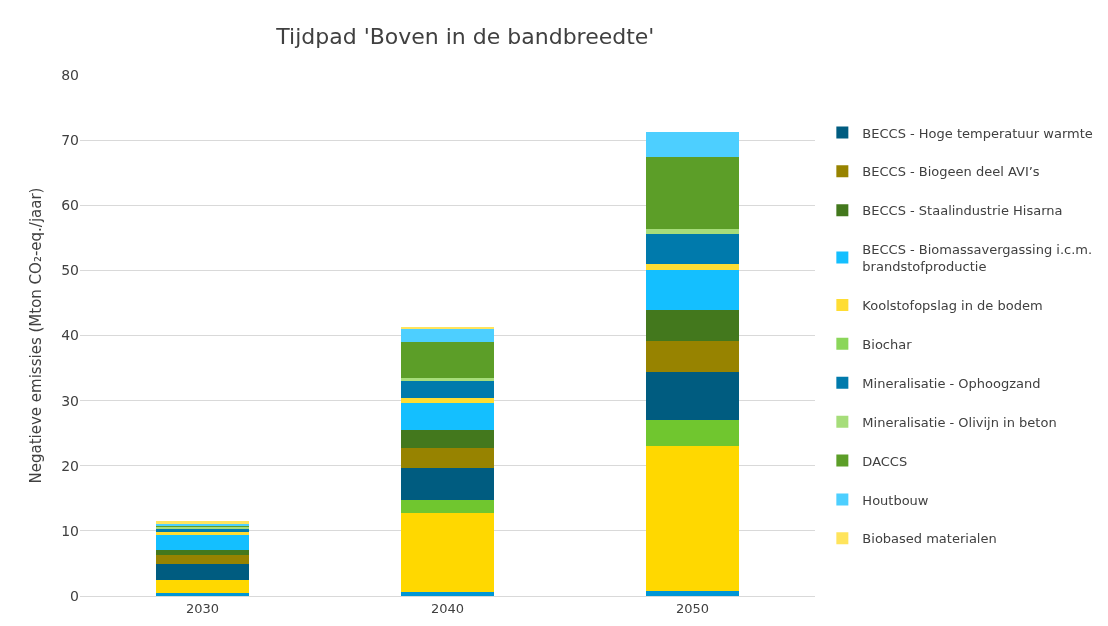 The height and width of the screenshot is (626, 1108). I want to click on y-tick-label: 30, so click(70, 400).